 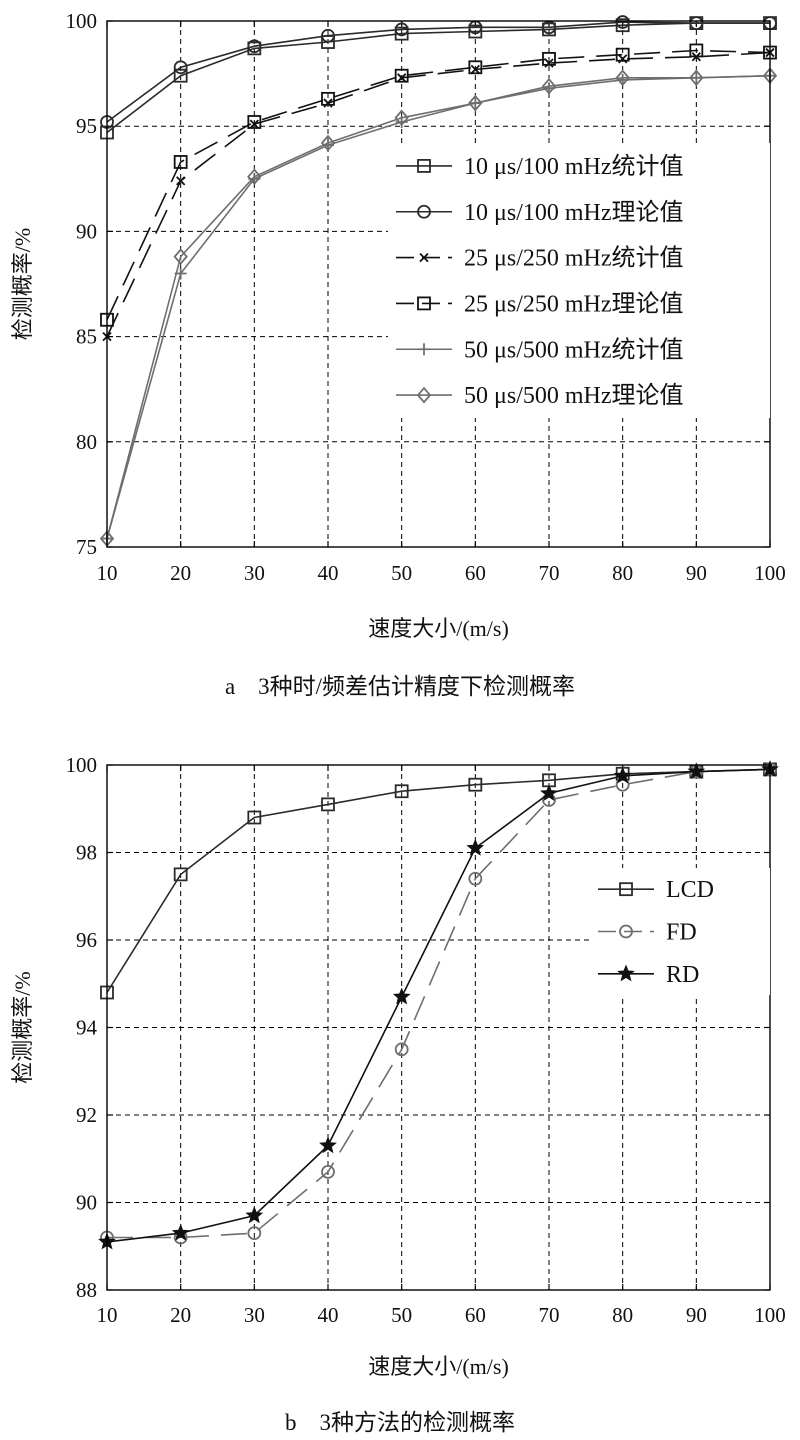 I want to click on figure-caption: b 3种方法的检测概率, so click(x=400, y=1422).